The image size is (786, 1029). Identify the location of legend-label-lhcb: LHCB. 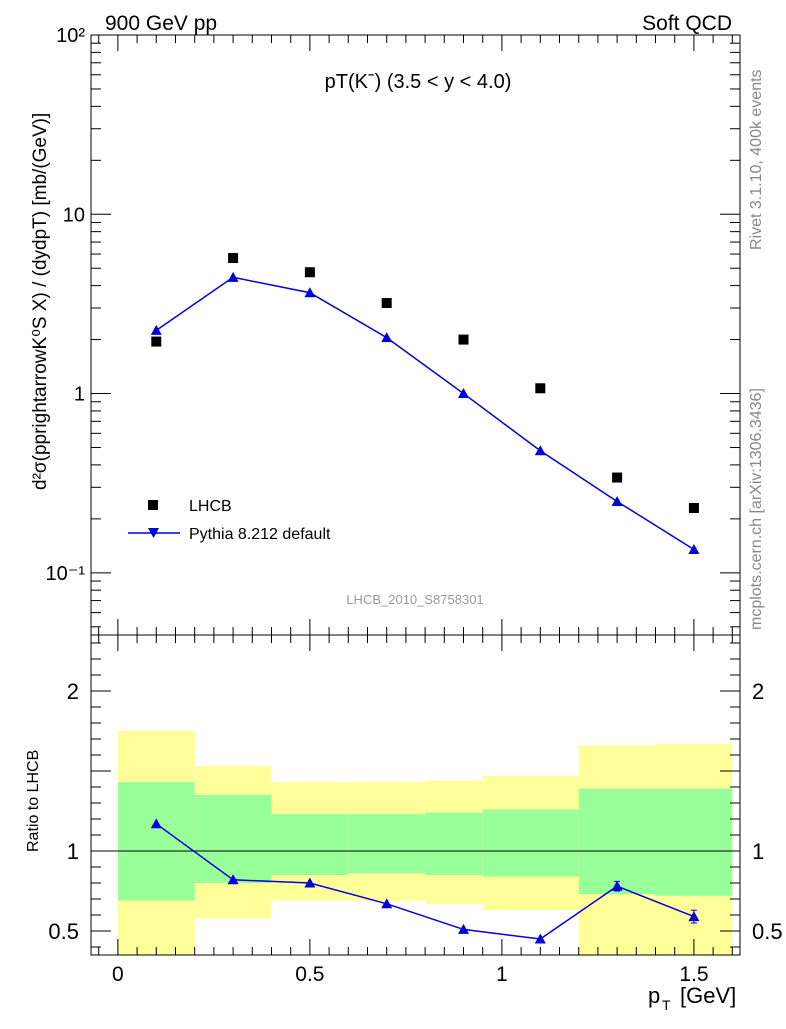
(210, 506).